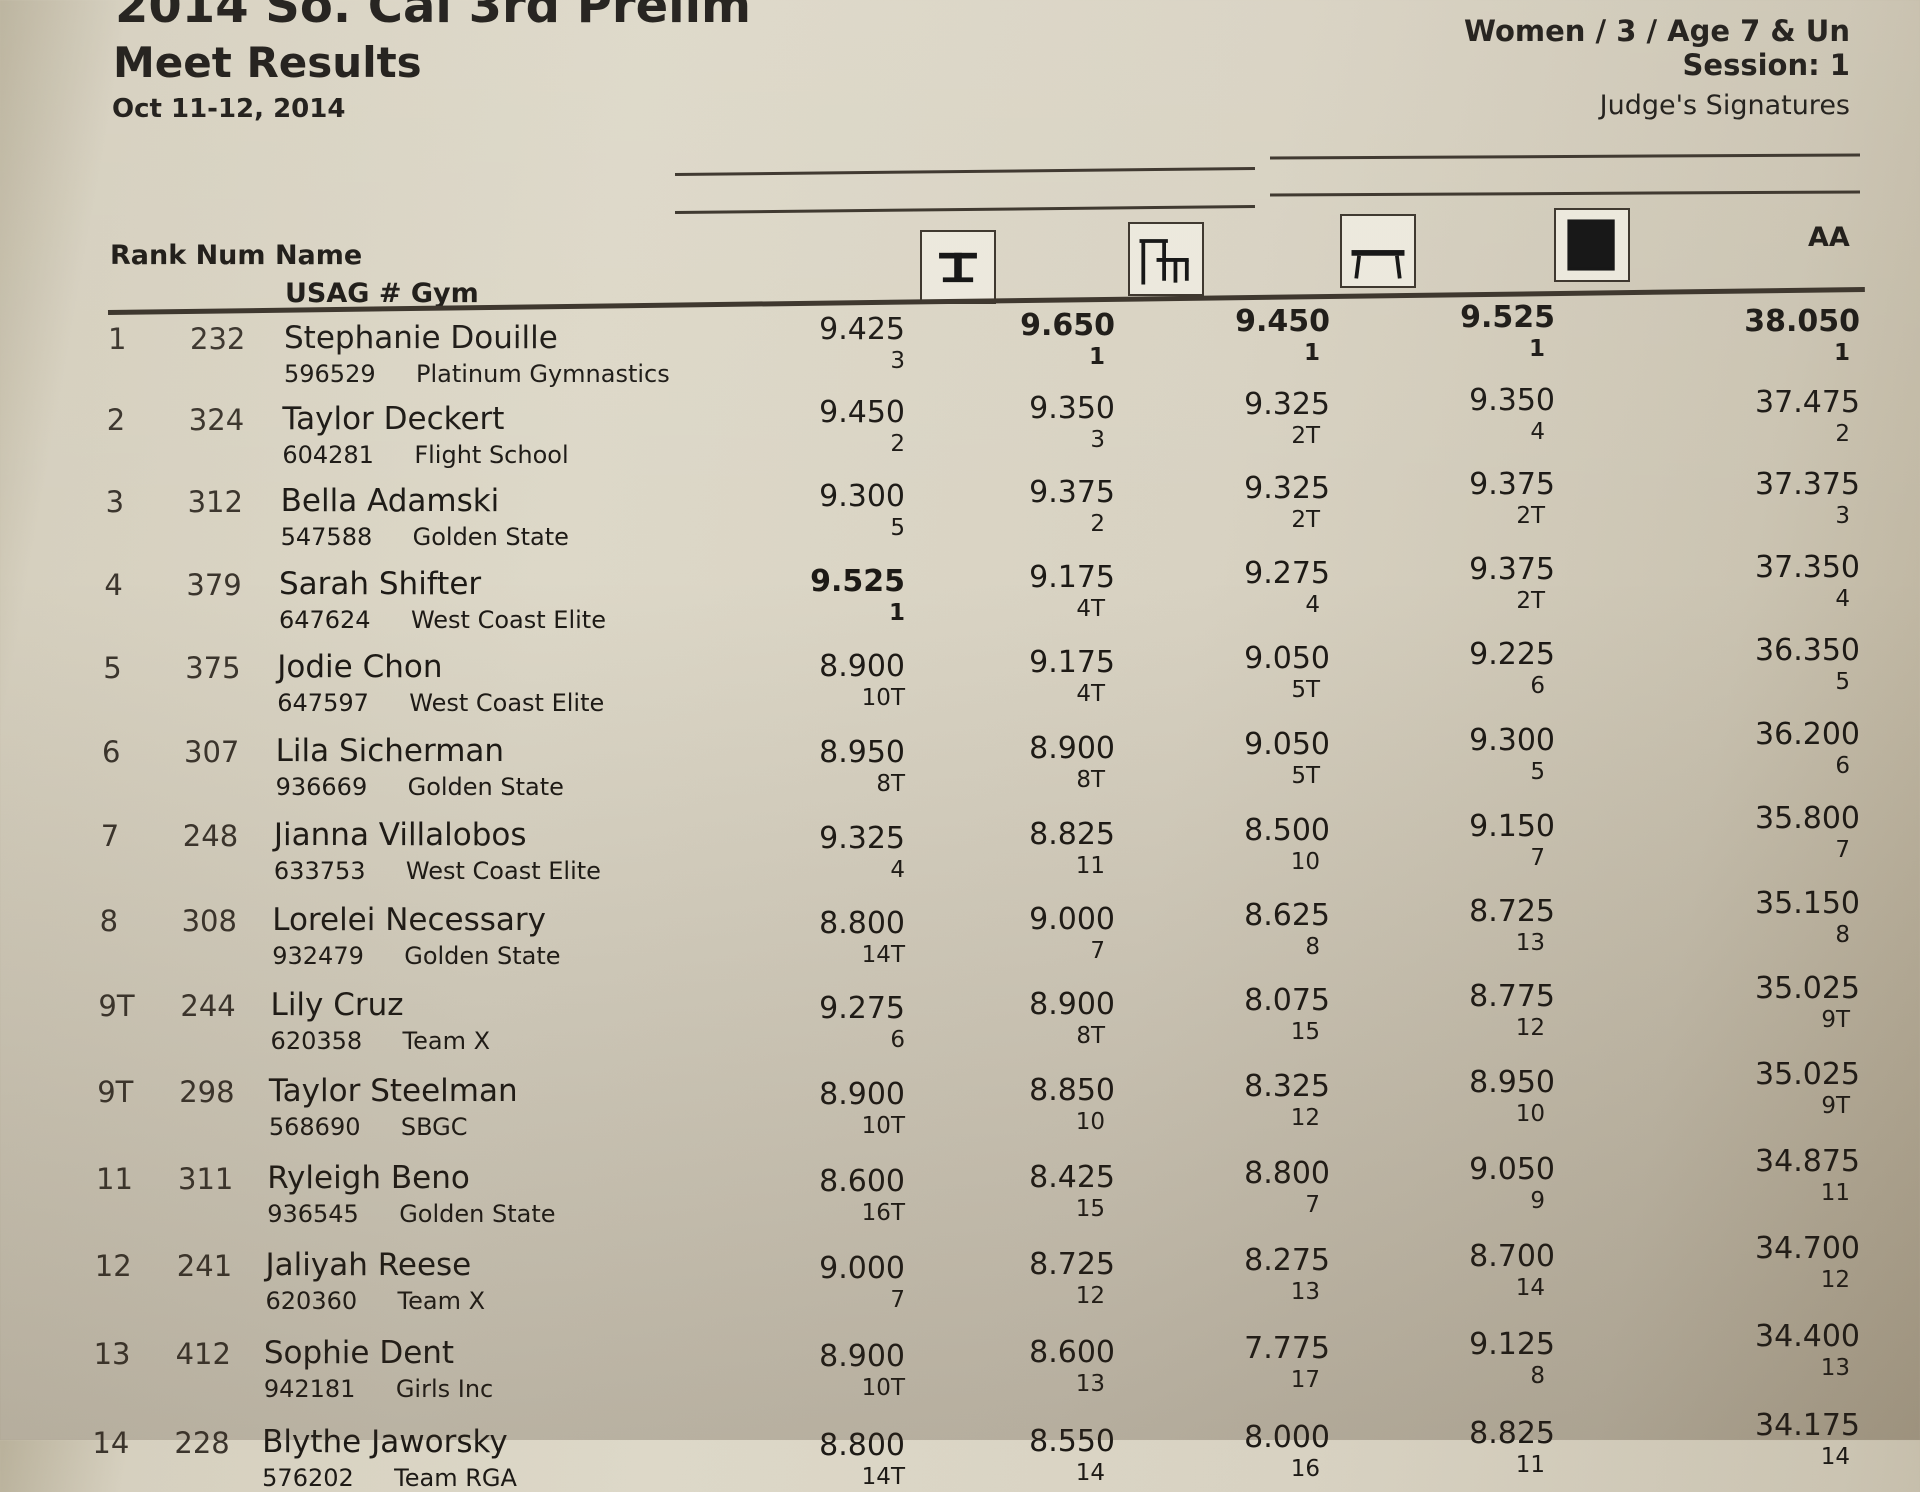 This screenshot has width=1920, height=1492. I want to click on event-place: 4, so click(1312, 604).